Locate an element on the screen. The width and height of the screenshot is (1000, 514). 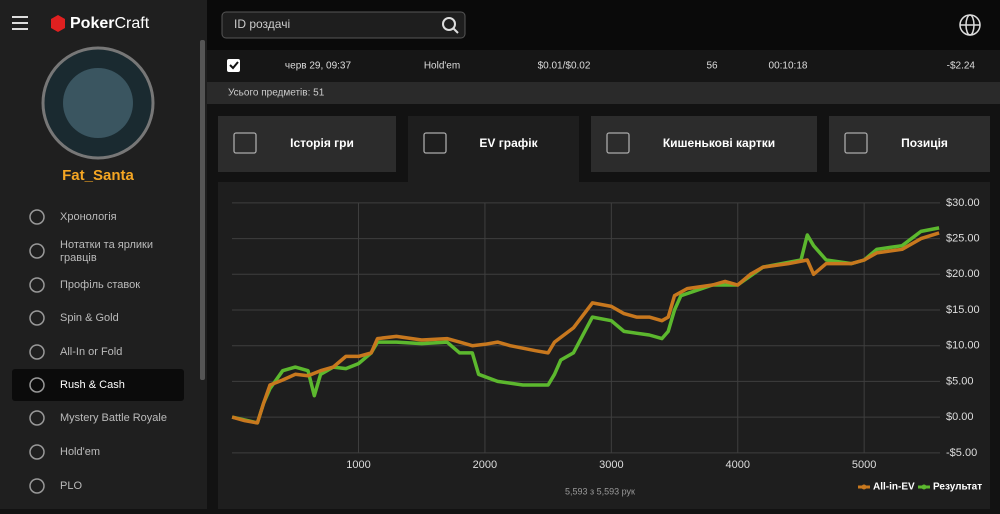
y-tick-label: -$5.00 is located at coordinates (961, 453).